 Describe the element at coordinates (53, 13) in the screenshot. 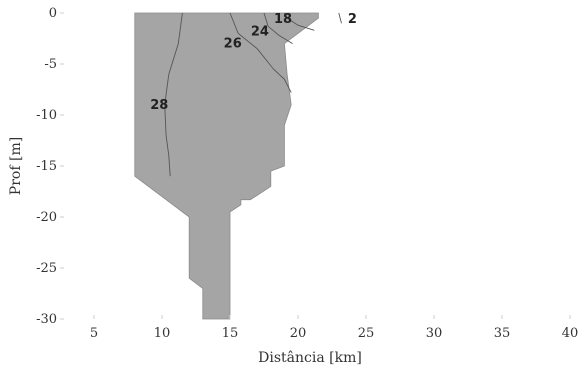

I see `y-tick-label: 0` at that location.